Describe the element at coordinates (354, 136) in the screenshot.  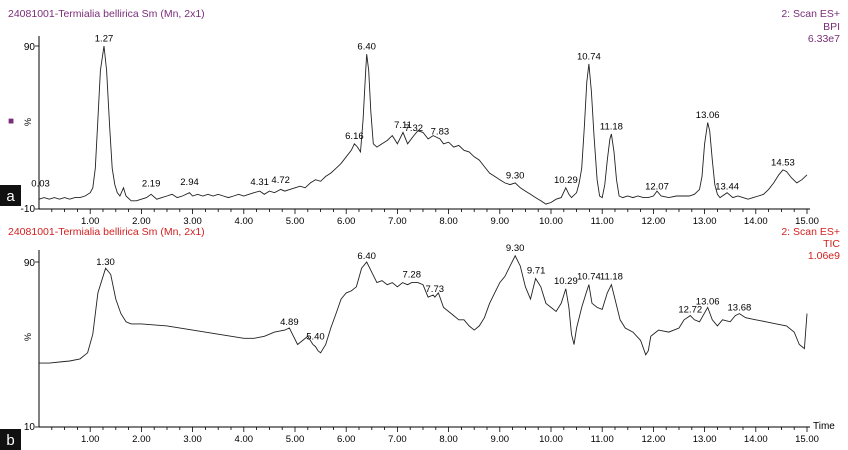
I see `peak-label: 6.16` at that location.